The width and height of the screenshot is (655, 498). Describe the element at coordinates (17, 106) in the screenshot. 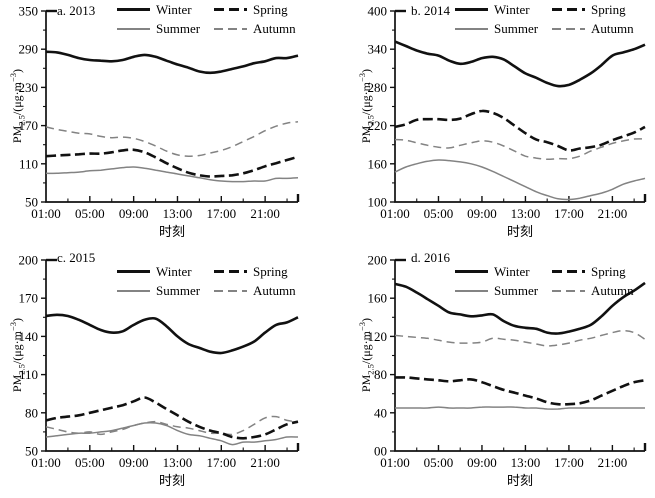

I see `y-axis-label: PM2.5/(μg·m−3)` at that location.